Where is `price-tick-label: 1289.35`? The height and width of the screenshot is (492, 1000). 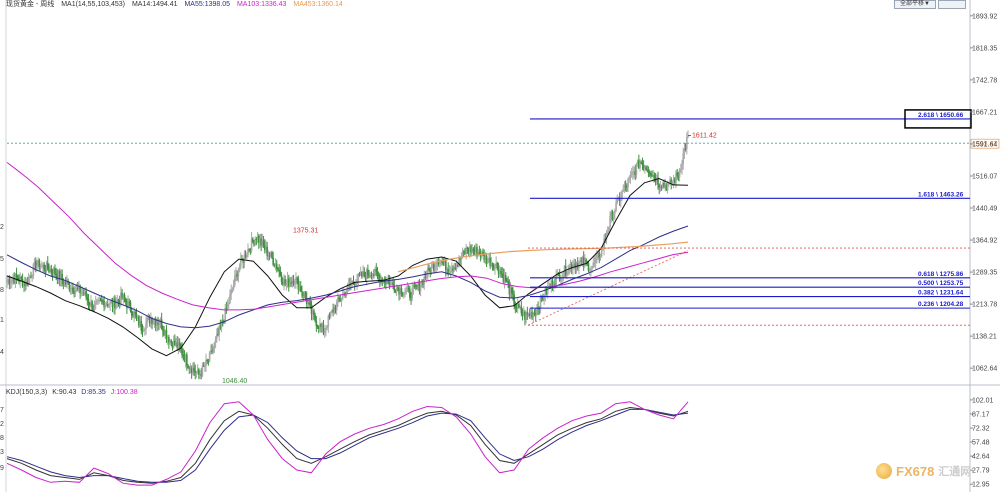 price-tick-label: 1289.35 is located at coordinates (984, 273).